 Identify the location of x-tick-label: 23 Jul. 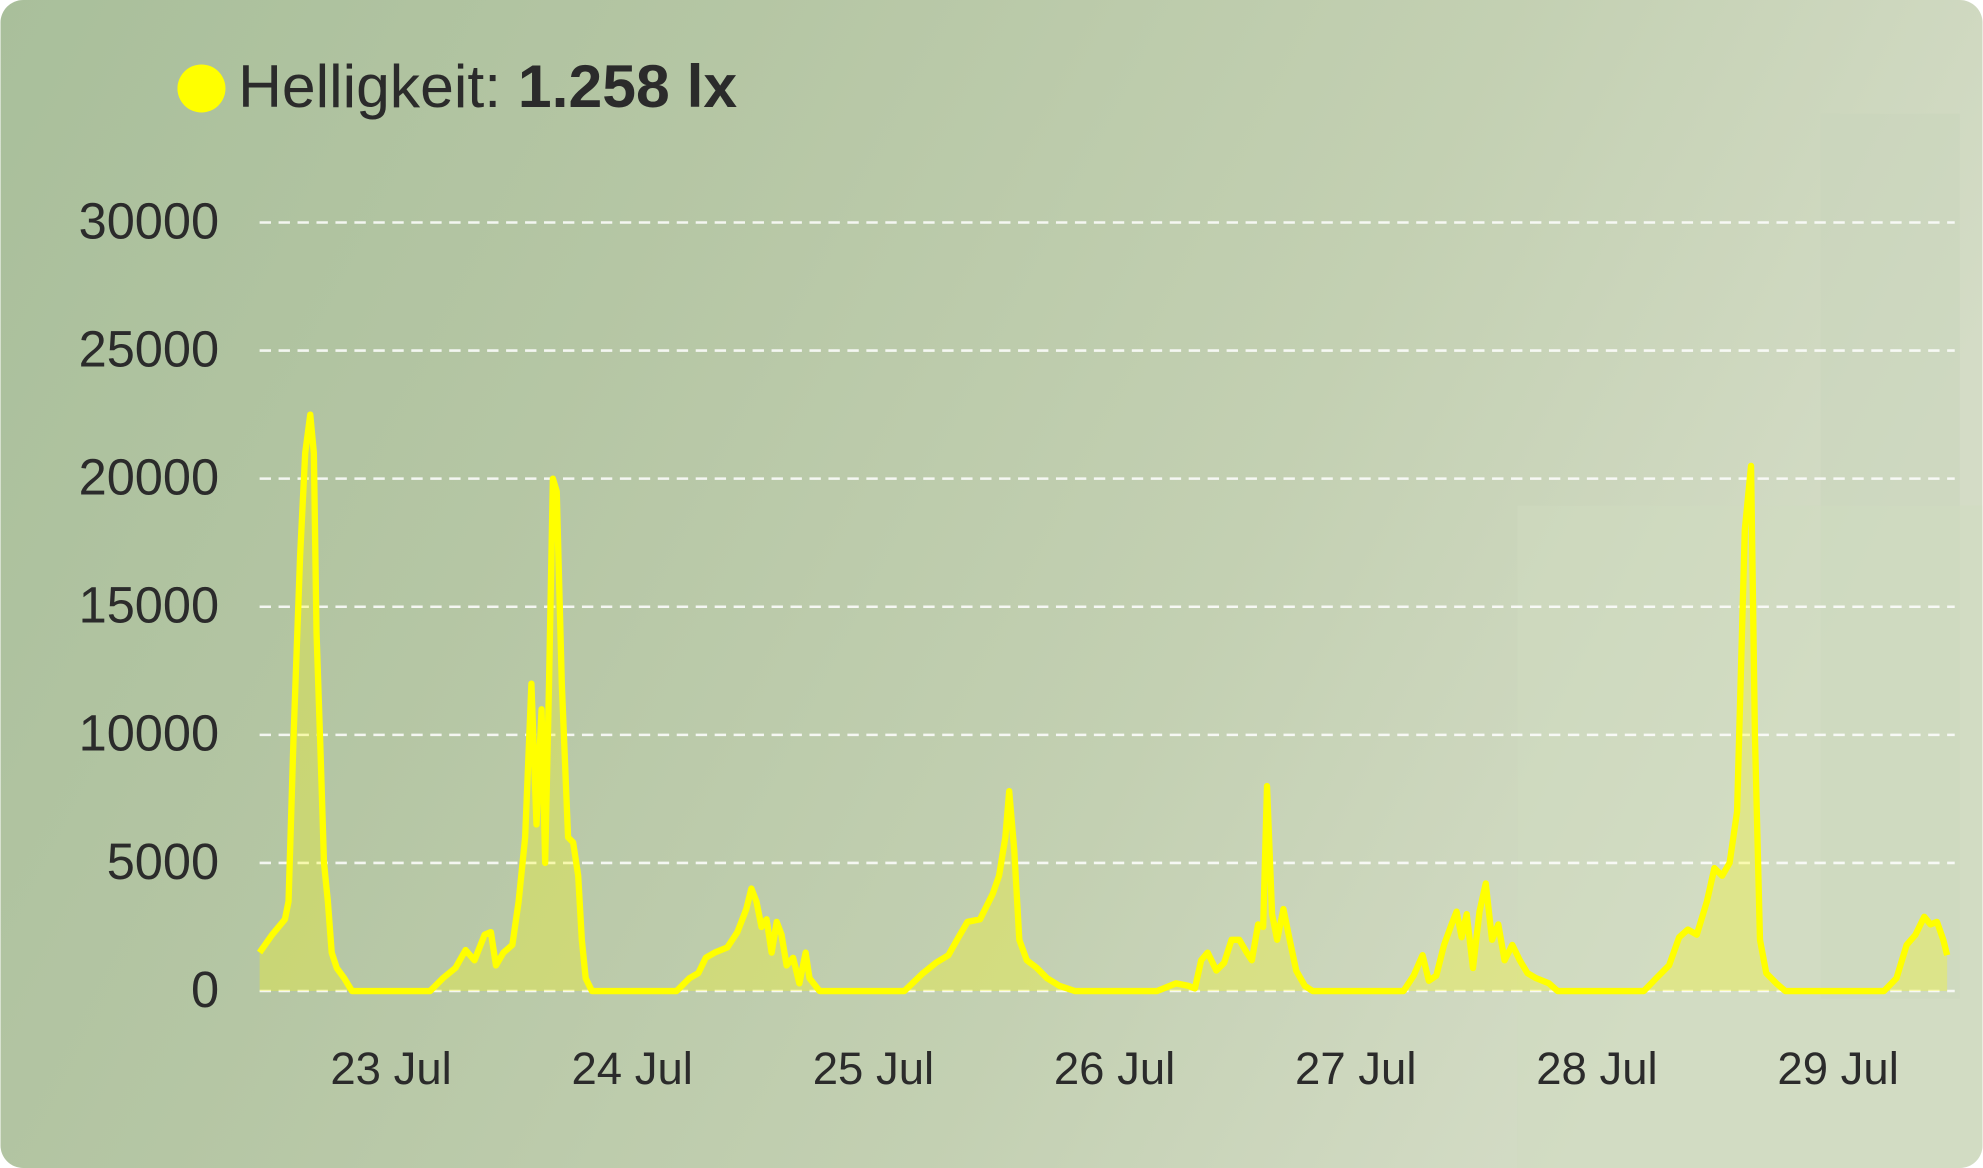
(390, 1068).